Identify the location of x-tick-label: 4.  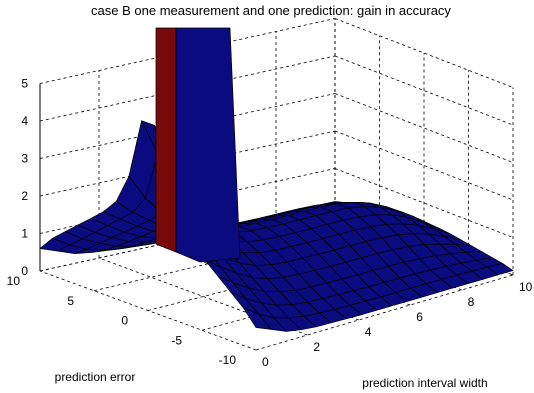
(368, 332).